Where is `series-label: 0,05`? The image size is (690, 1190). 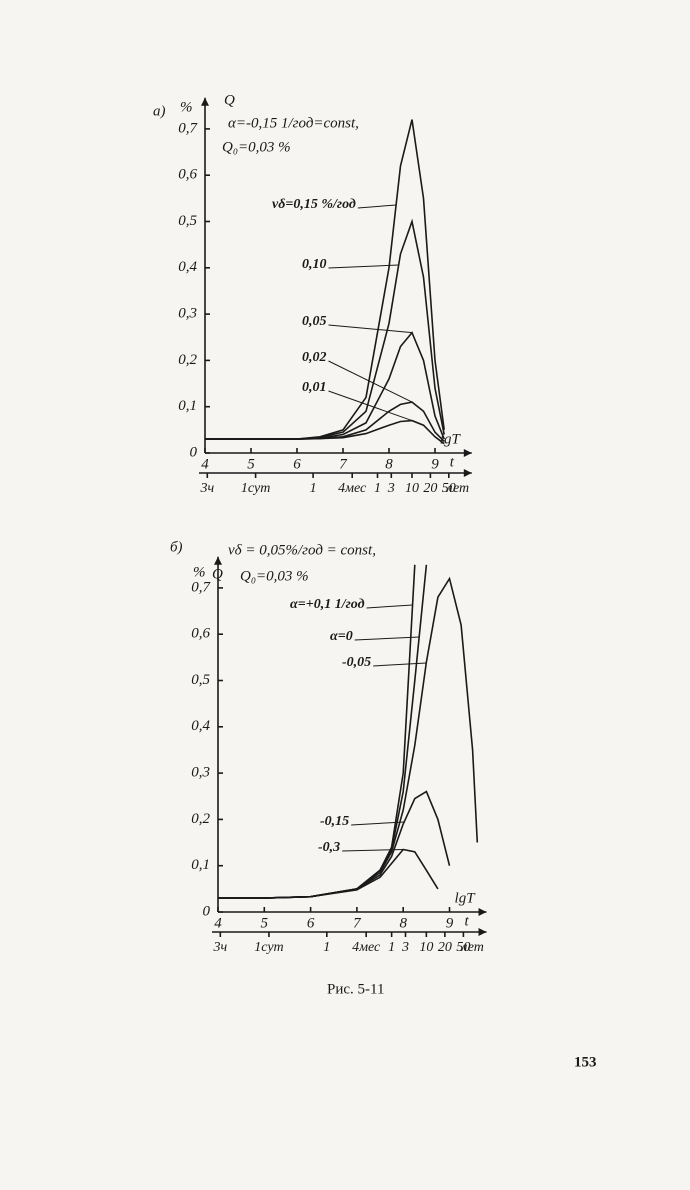
series-label: 0,05 is located at coordinates (314, 321).